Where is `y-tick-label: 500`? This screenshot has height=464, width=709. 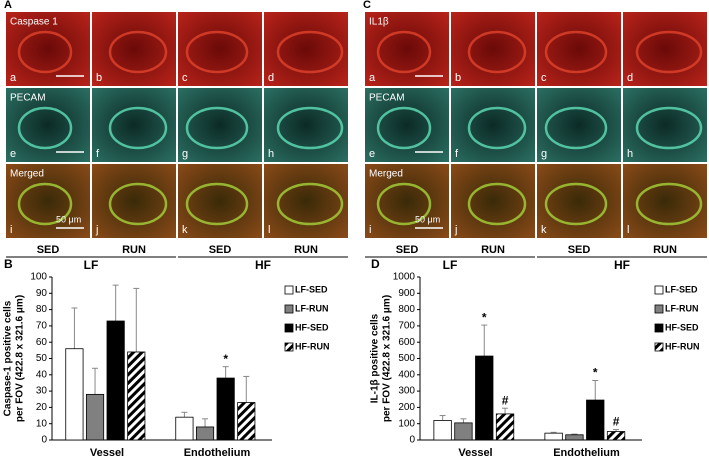 y-tick-label: 500 is located at coordinates (406, 358).